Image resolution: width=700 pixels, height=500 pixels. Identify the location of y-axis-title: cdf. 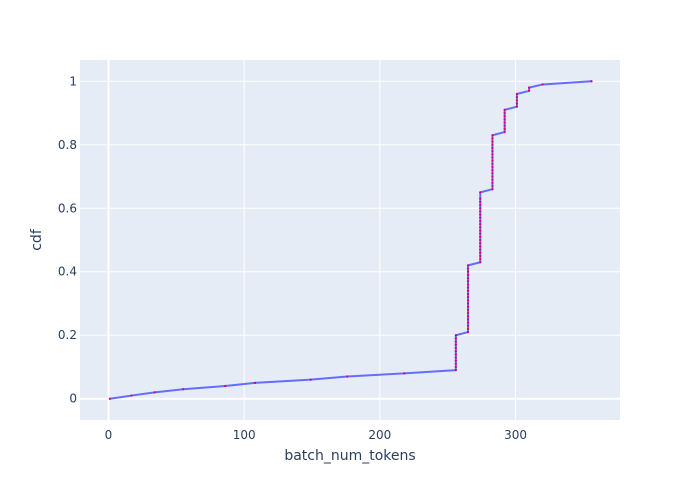
(37, 239).